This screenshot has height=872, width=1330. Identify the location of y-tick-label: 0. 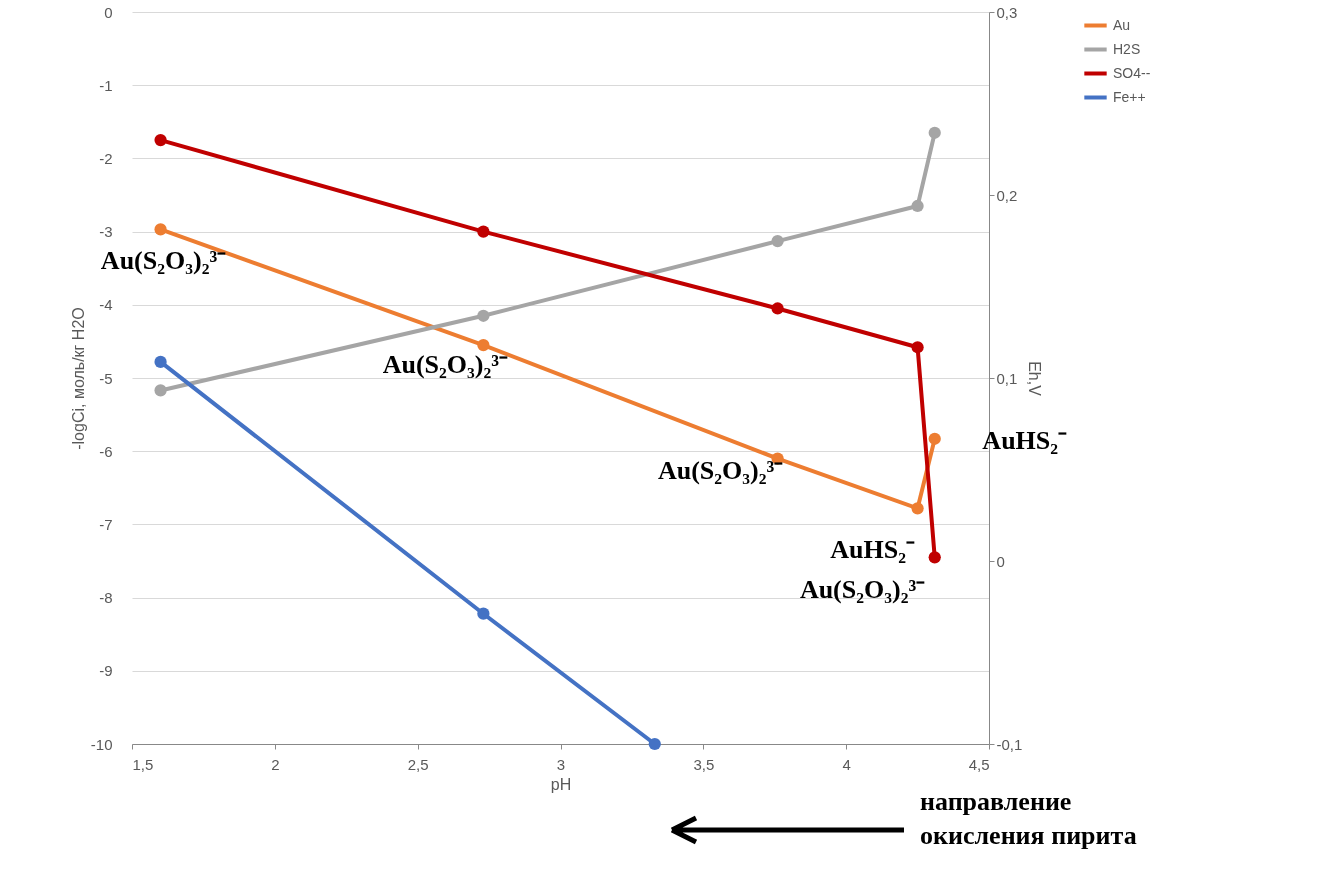
(108, 12).